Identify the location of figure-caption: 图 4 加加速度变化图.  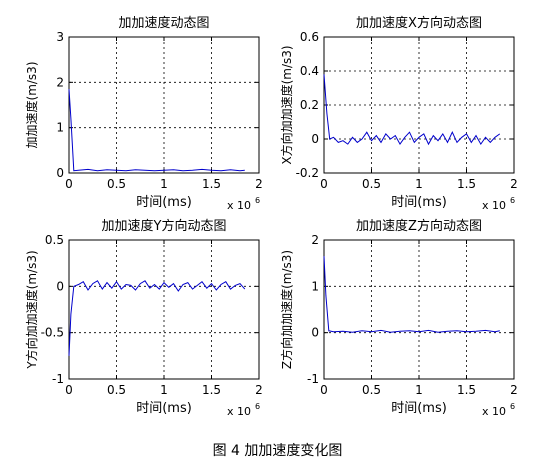
(277, 451).